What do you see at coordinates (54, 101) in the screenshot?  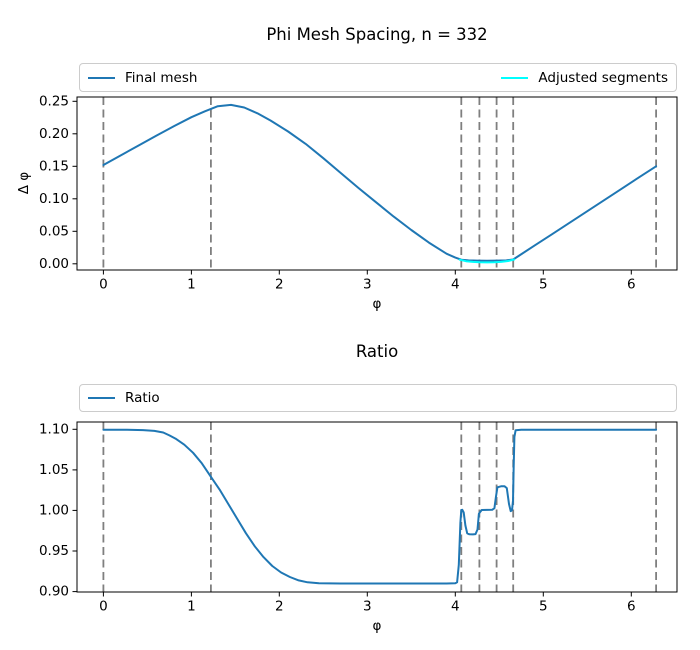 I see `y-tick-label: 0.25` at bounding box center [54, 101].